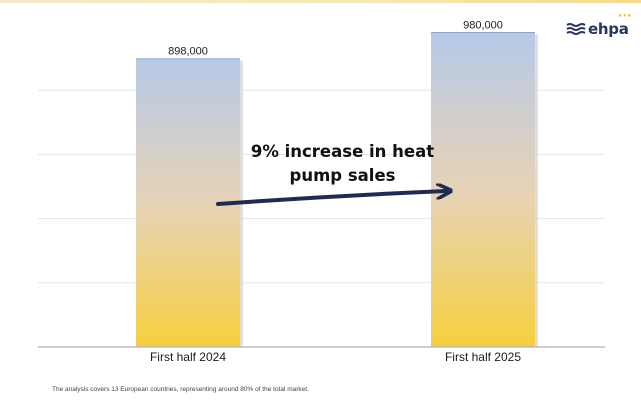 The width and height of the screenshot is (641, 412). I want to click on ehpa-logo: ehpa ★★★, so click(599, 26).